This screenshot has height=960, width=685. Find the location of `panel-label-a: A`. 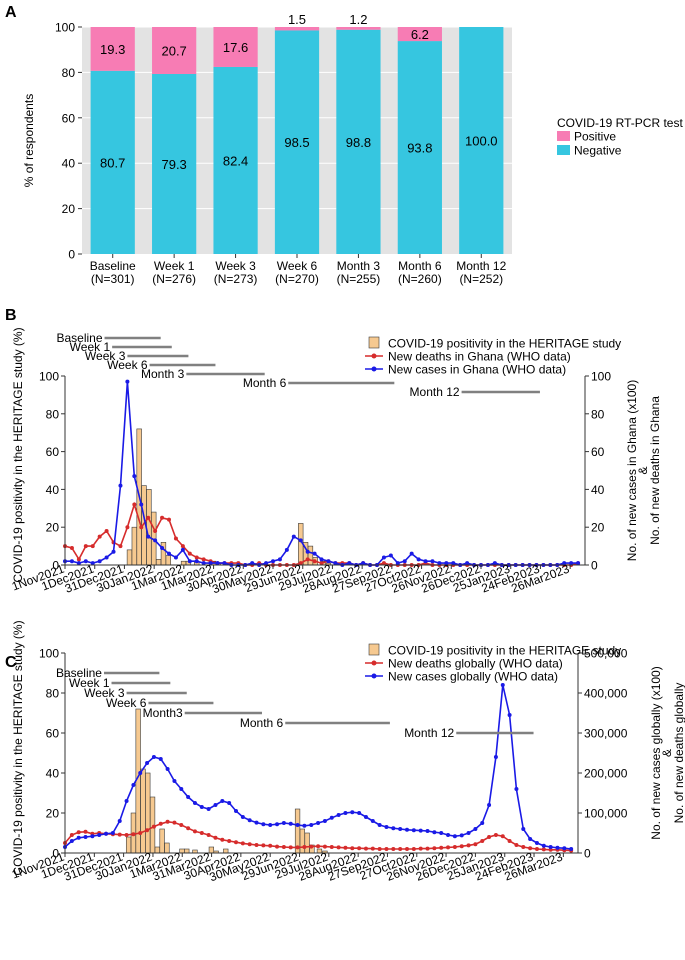

panel-label-a: A is located at coordinates (11, 12).